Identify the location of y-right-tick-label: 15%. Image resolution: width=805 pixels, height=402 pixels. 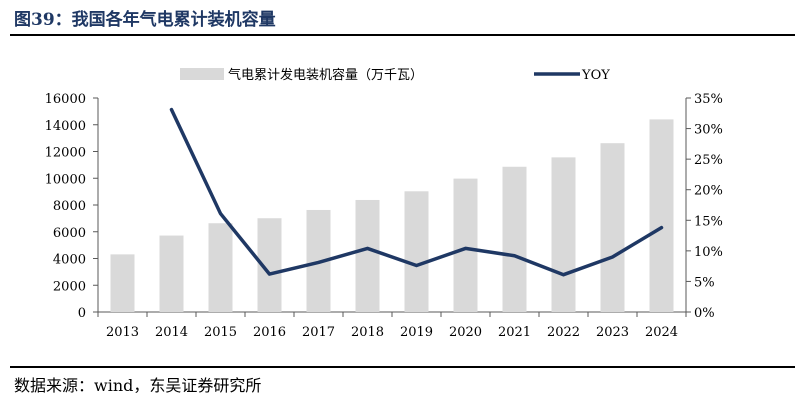
(708, 221).